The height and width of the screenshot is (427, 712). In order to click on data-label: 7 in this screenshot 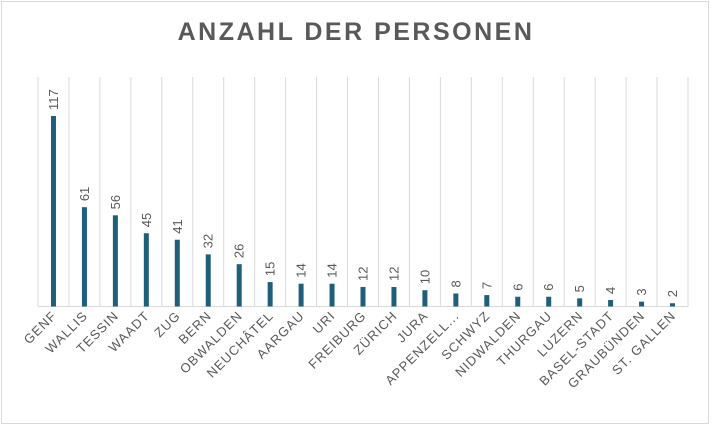, I will do `click(486, 285)`.